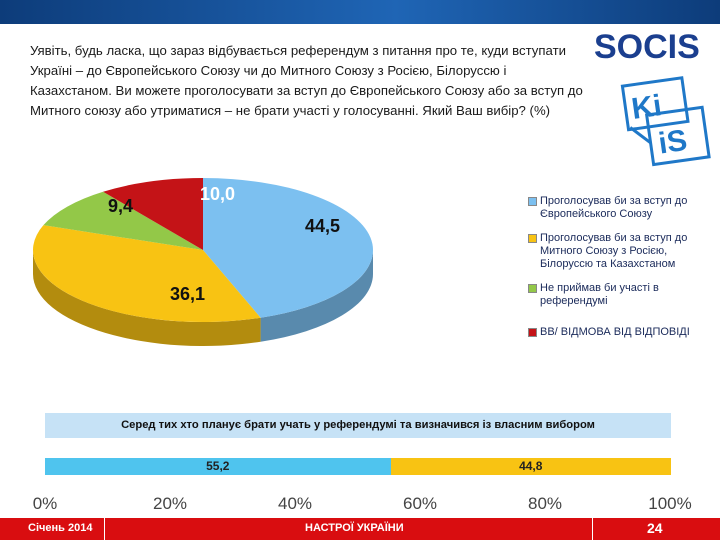 This screenshot has width=720, height=540. Describe the element at coordinates (655, 528) in the screenshot. I see `page-number: 24` at that location.